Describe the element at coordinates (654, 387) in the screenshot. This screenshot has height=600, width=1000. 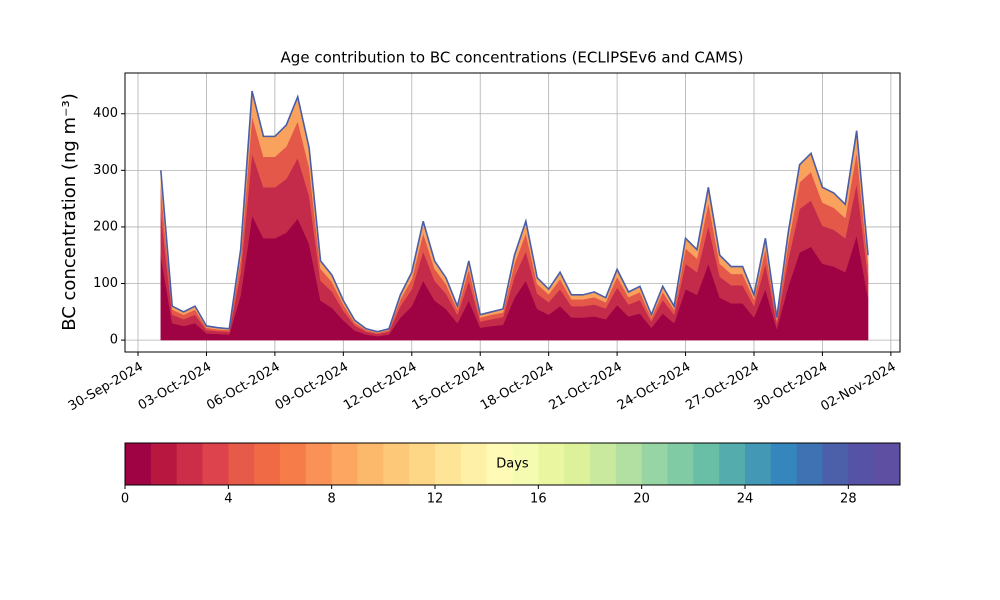
I see `x-tick-label: 24-Oct-2024` at that location.